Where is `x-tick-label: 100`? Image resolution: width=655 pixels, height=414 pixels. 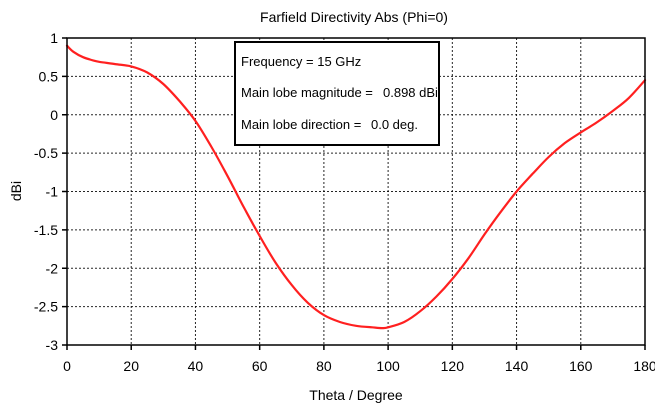 x-tick-label: 100 is located at coordinates (388, 366).